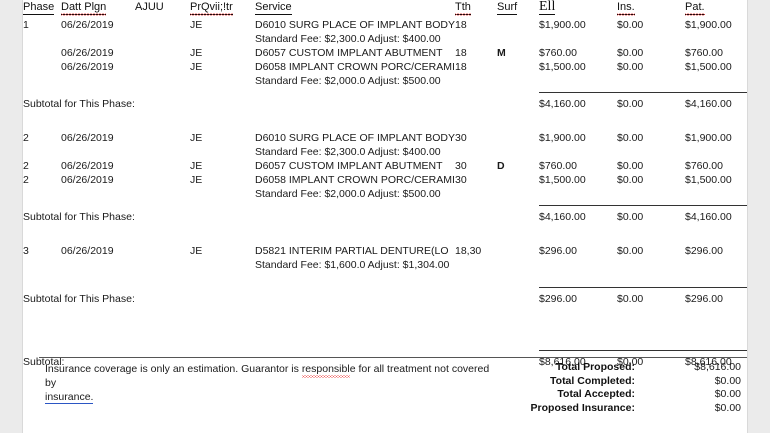 This screenshot has height=433, width=770. Describe the element at coordinates (704, 166) in the screenshot. I see `cell-pat: $760.00` at that location.